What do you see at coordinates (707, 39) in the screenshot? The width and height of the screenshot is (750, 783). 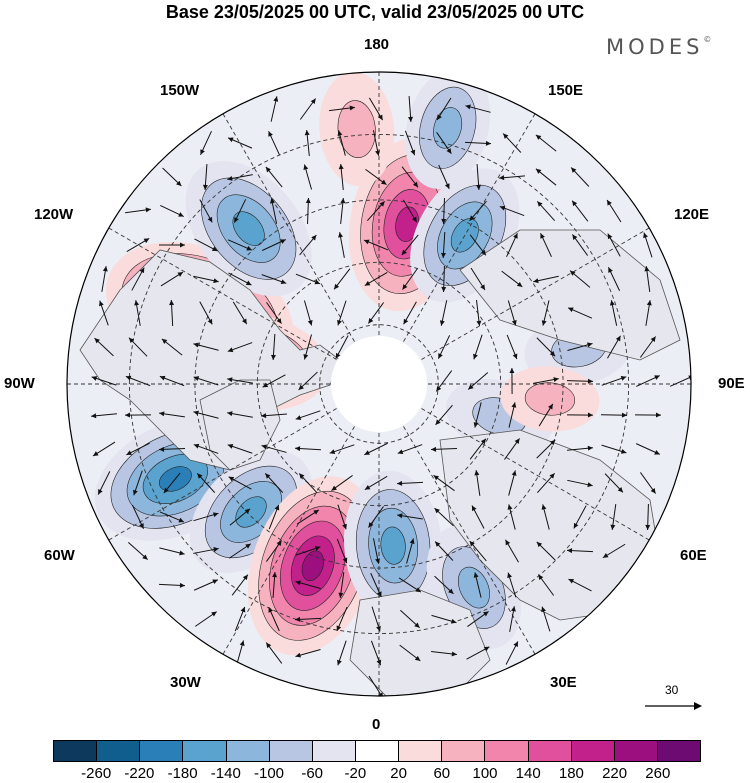 I see `copyright-mark: ©` at bounding box center [707, 39].